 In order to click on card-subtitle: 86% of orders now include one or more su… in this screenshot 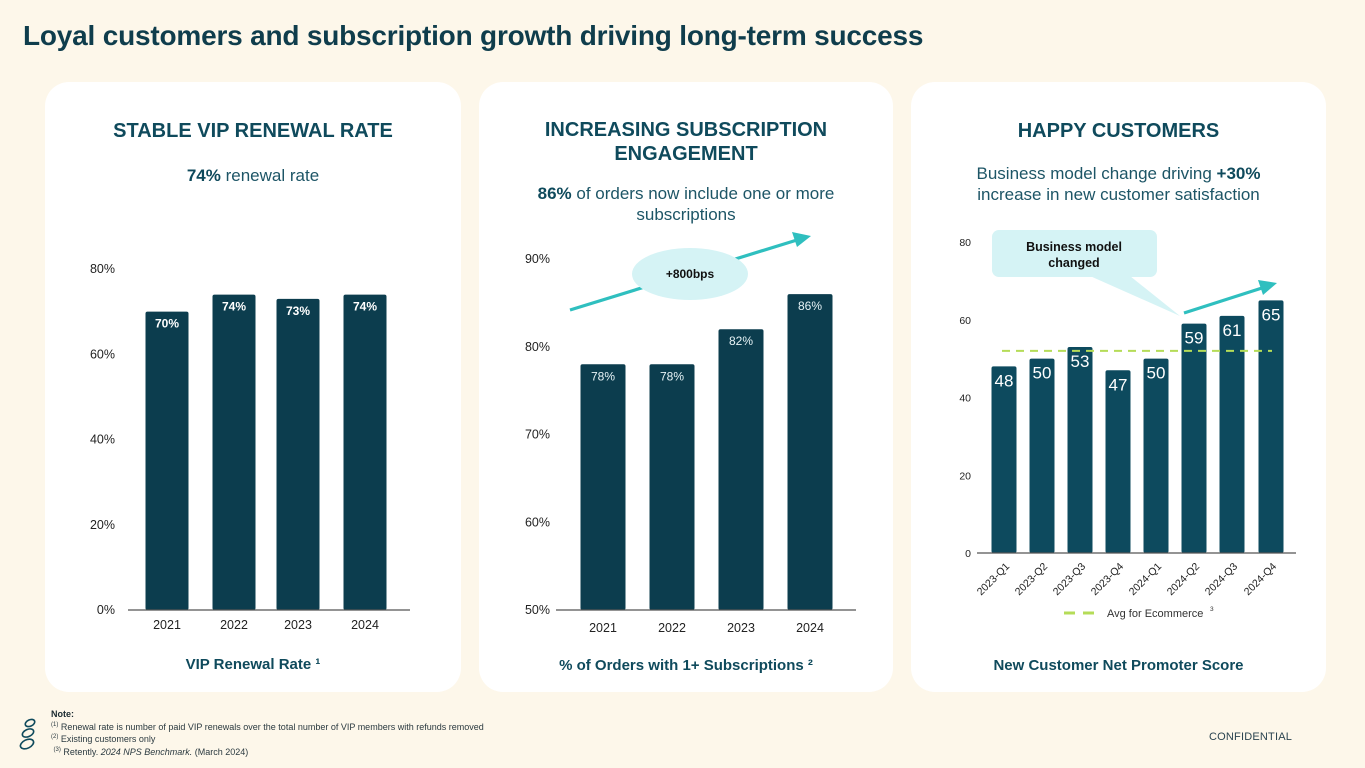, I will do `click(686, 204)`.